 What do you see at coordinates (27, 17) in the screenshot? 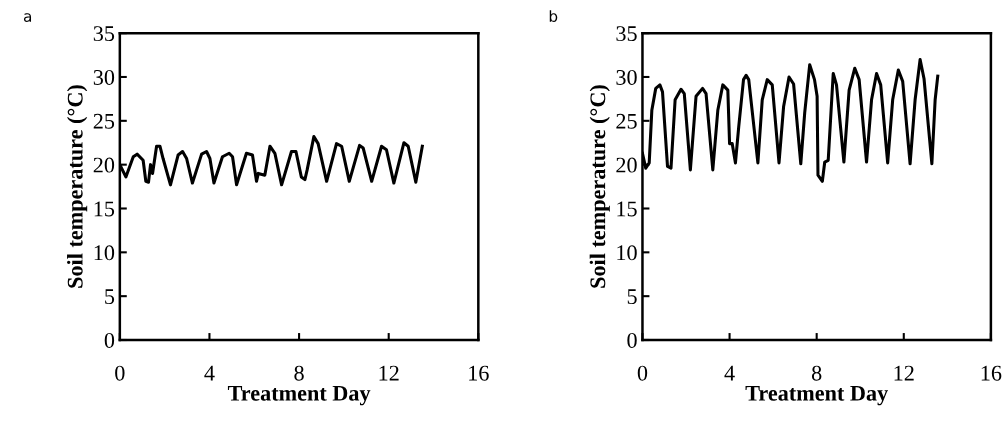
I see `chart-title: a` at bounding box center [27, 17].